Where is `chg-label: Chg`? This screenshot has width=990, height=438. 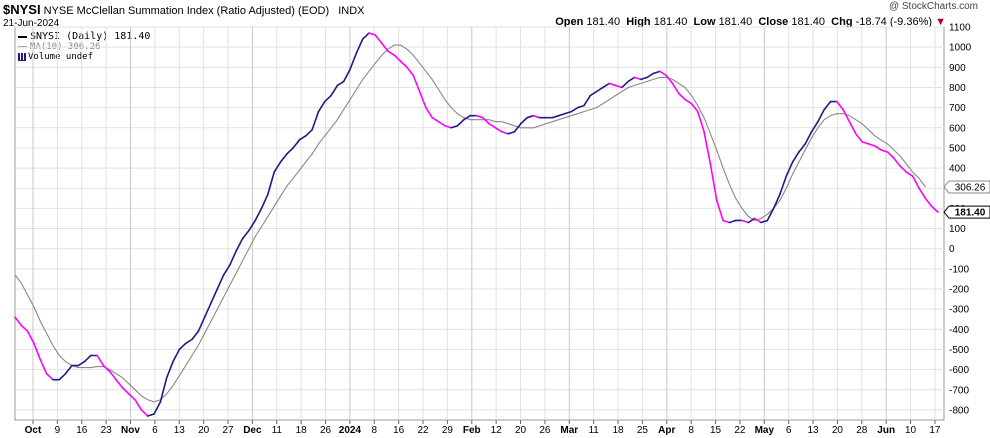 chg-label: Chg is located at coordinates (842, 22).